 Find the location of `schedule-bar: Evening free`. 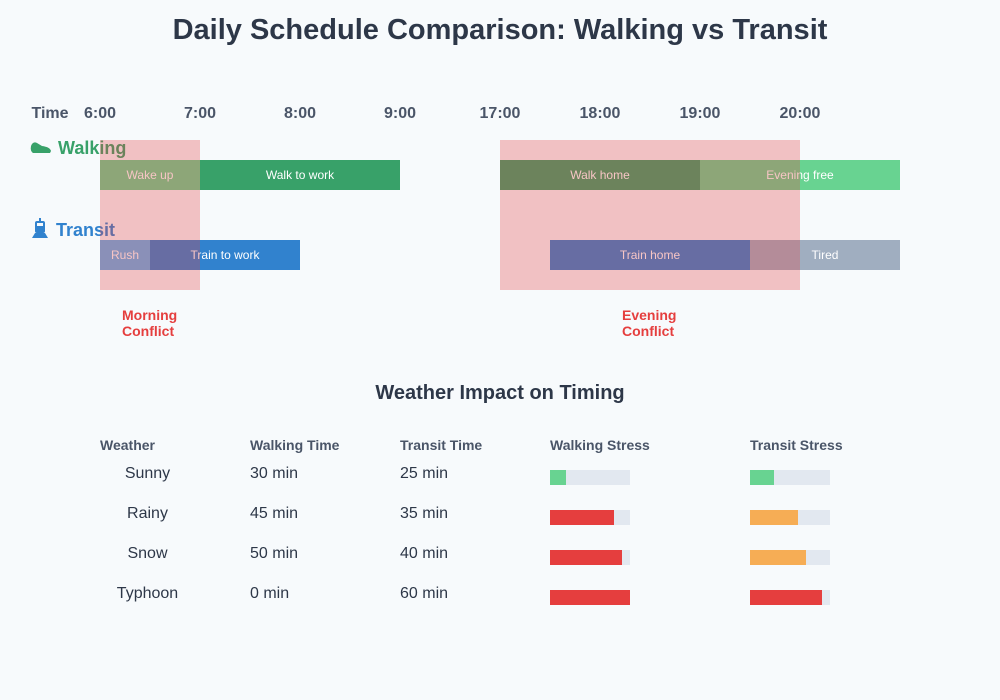

schedule-bar: Evening free is located at coordinates (800, 175).